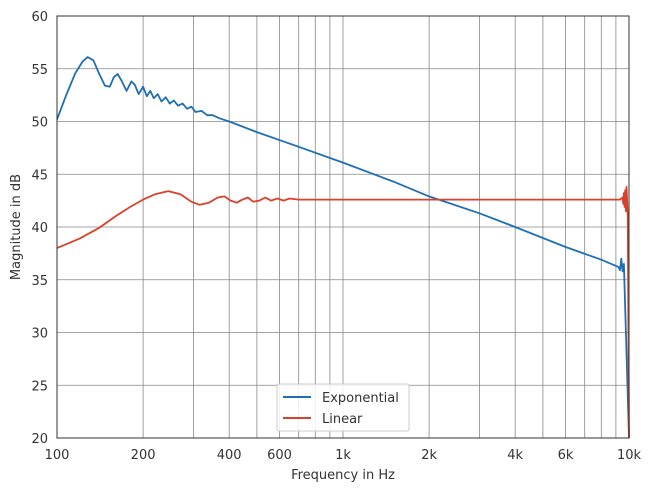 The image size is (651, 495). Describe the element at coordinates (39, 281) in the screenshot. I see `y-tick-label: 35` at that location.